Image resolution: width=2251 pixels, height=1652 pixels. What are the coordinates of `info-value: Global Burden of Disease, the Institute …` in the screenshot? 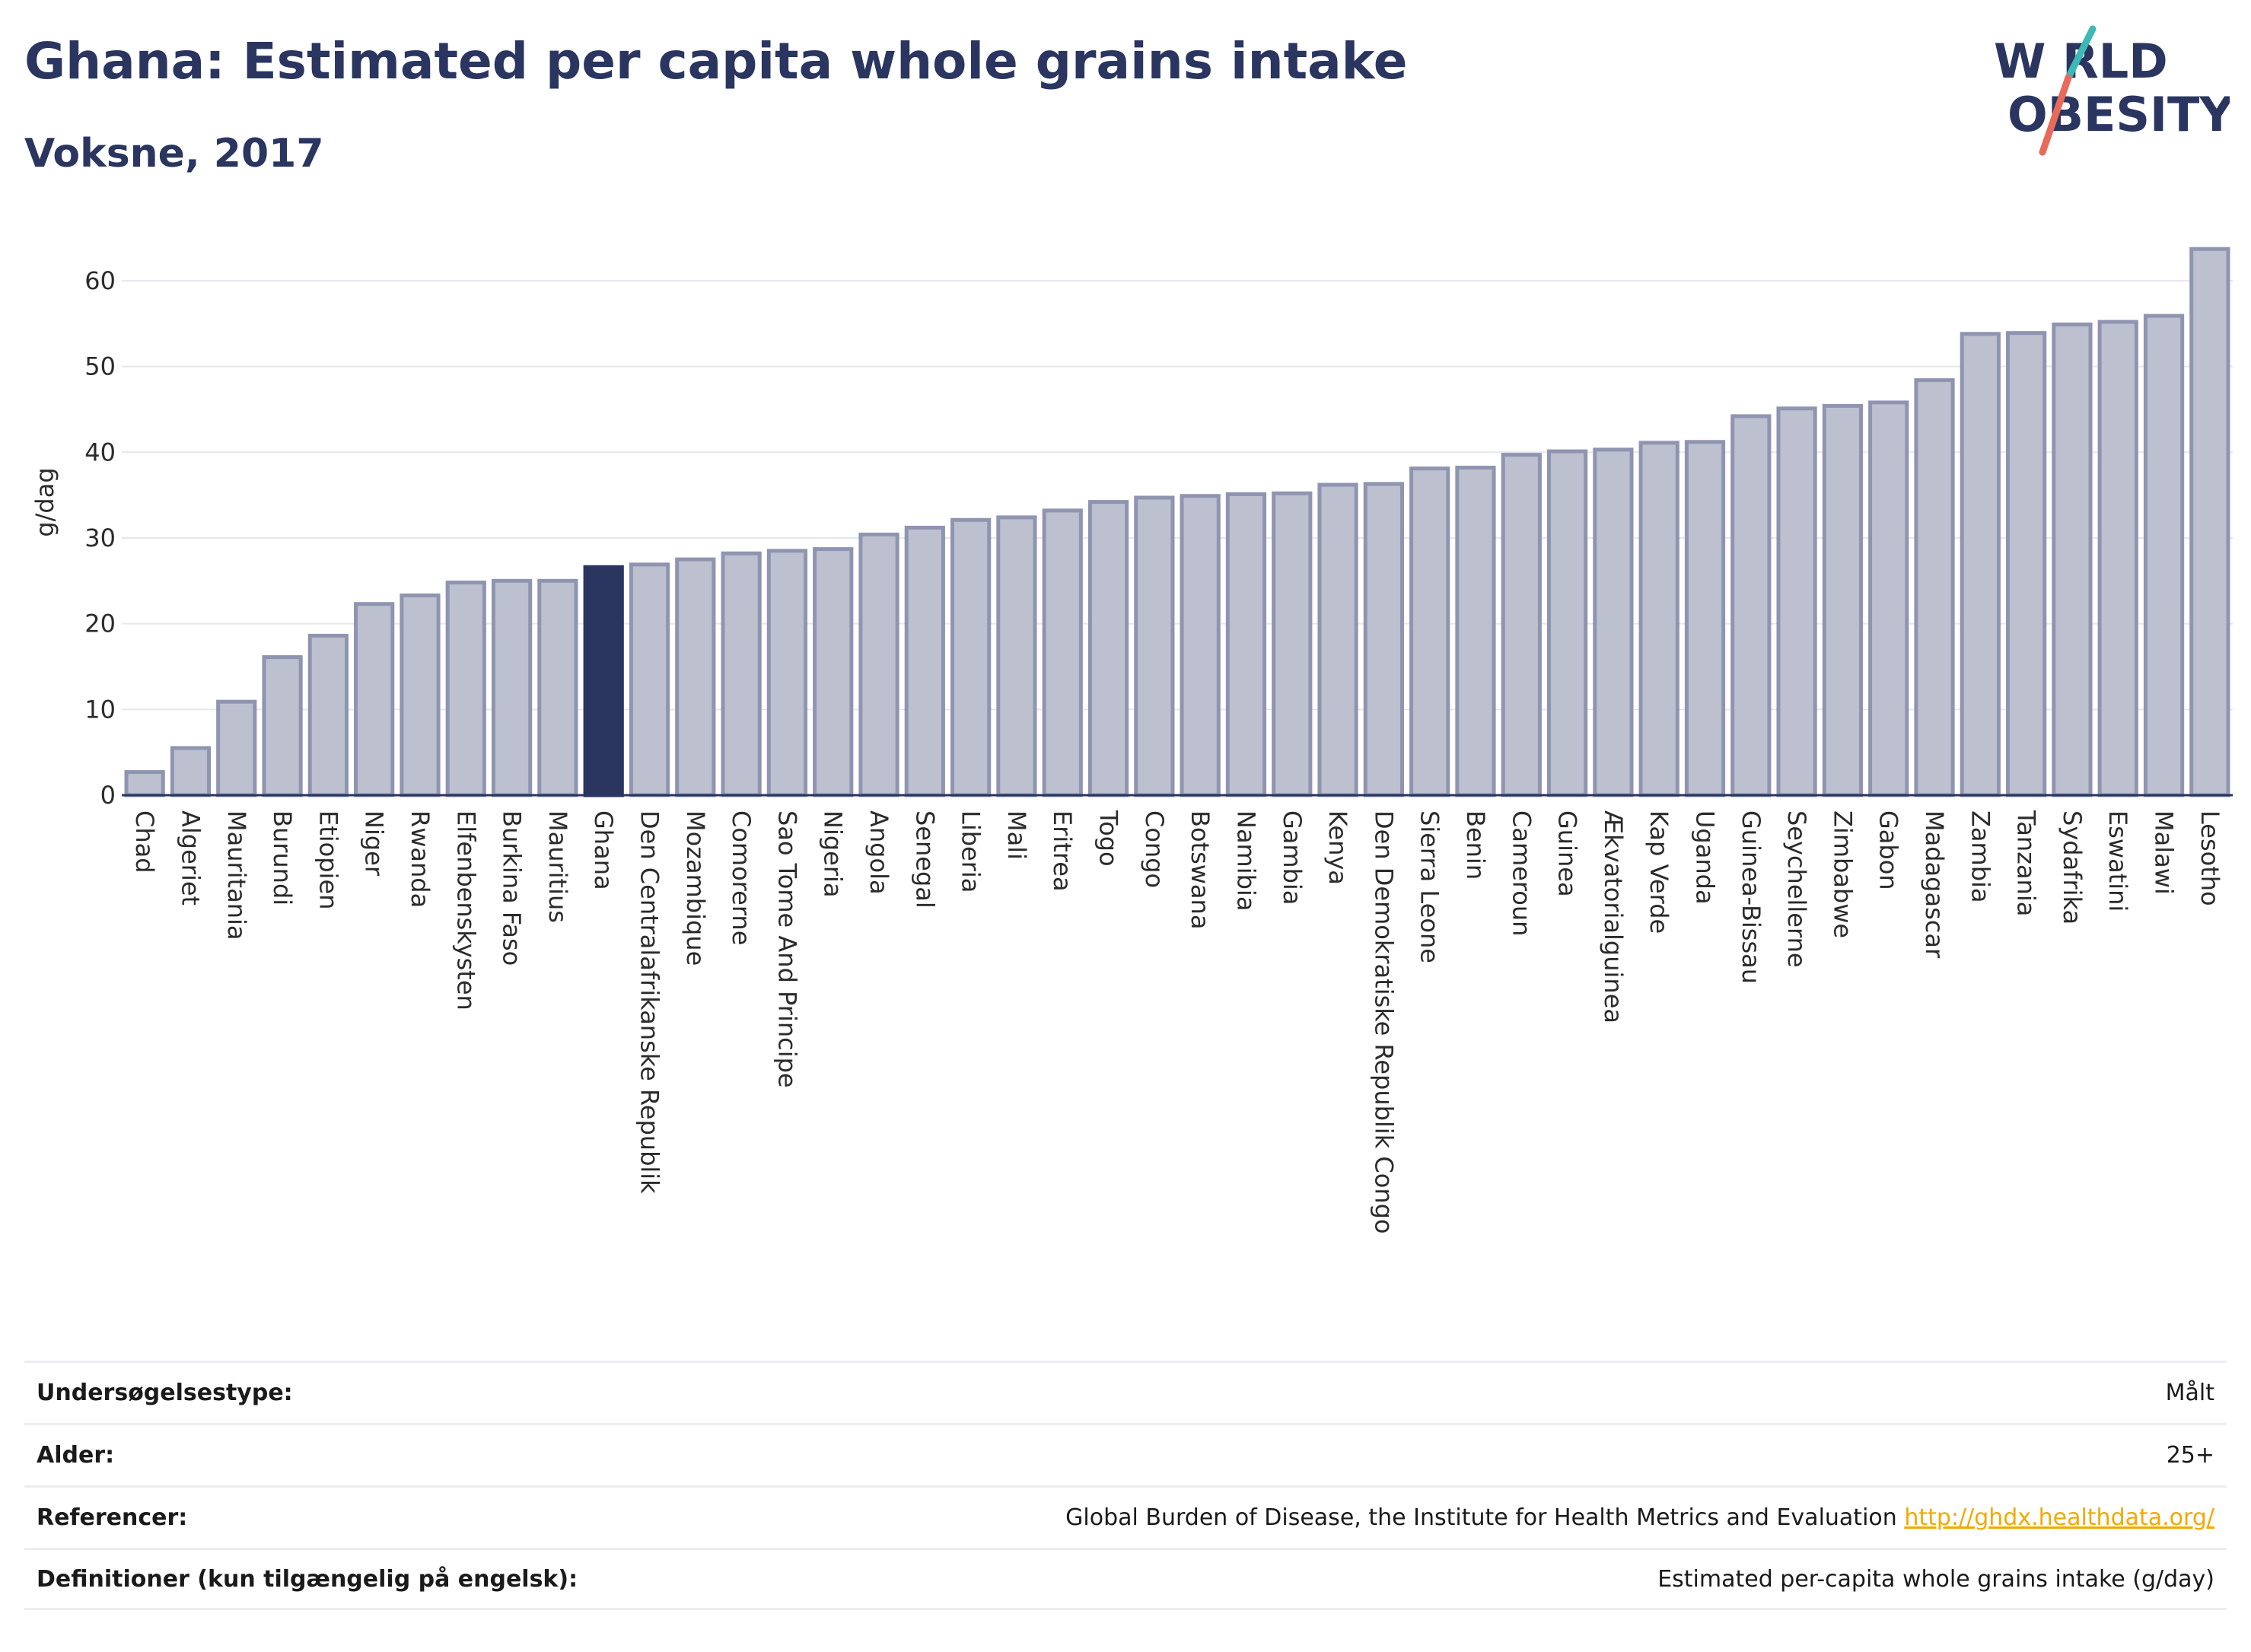 It's located at (1639, 1517).